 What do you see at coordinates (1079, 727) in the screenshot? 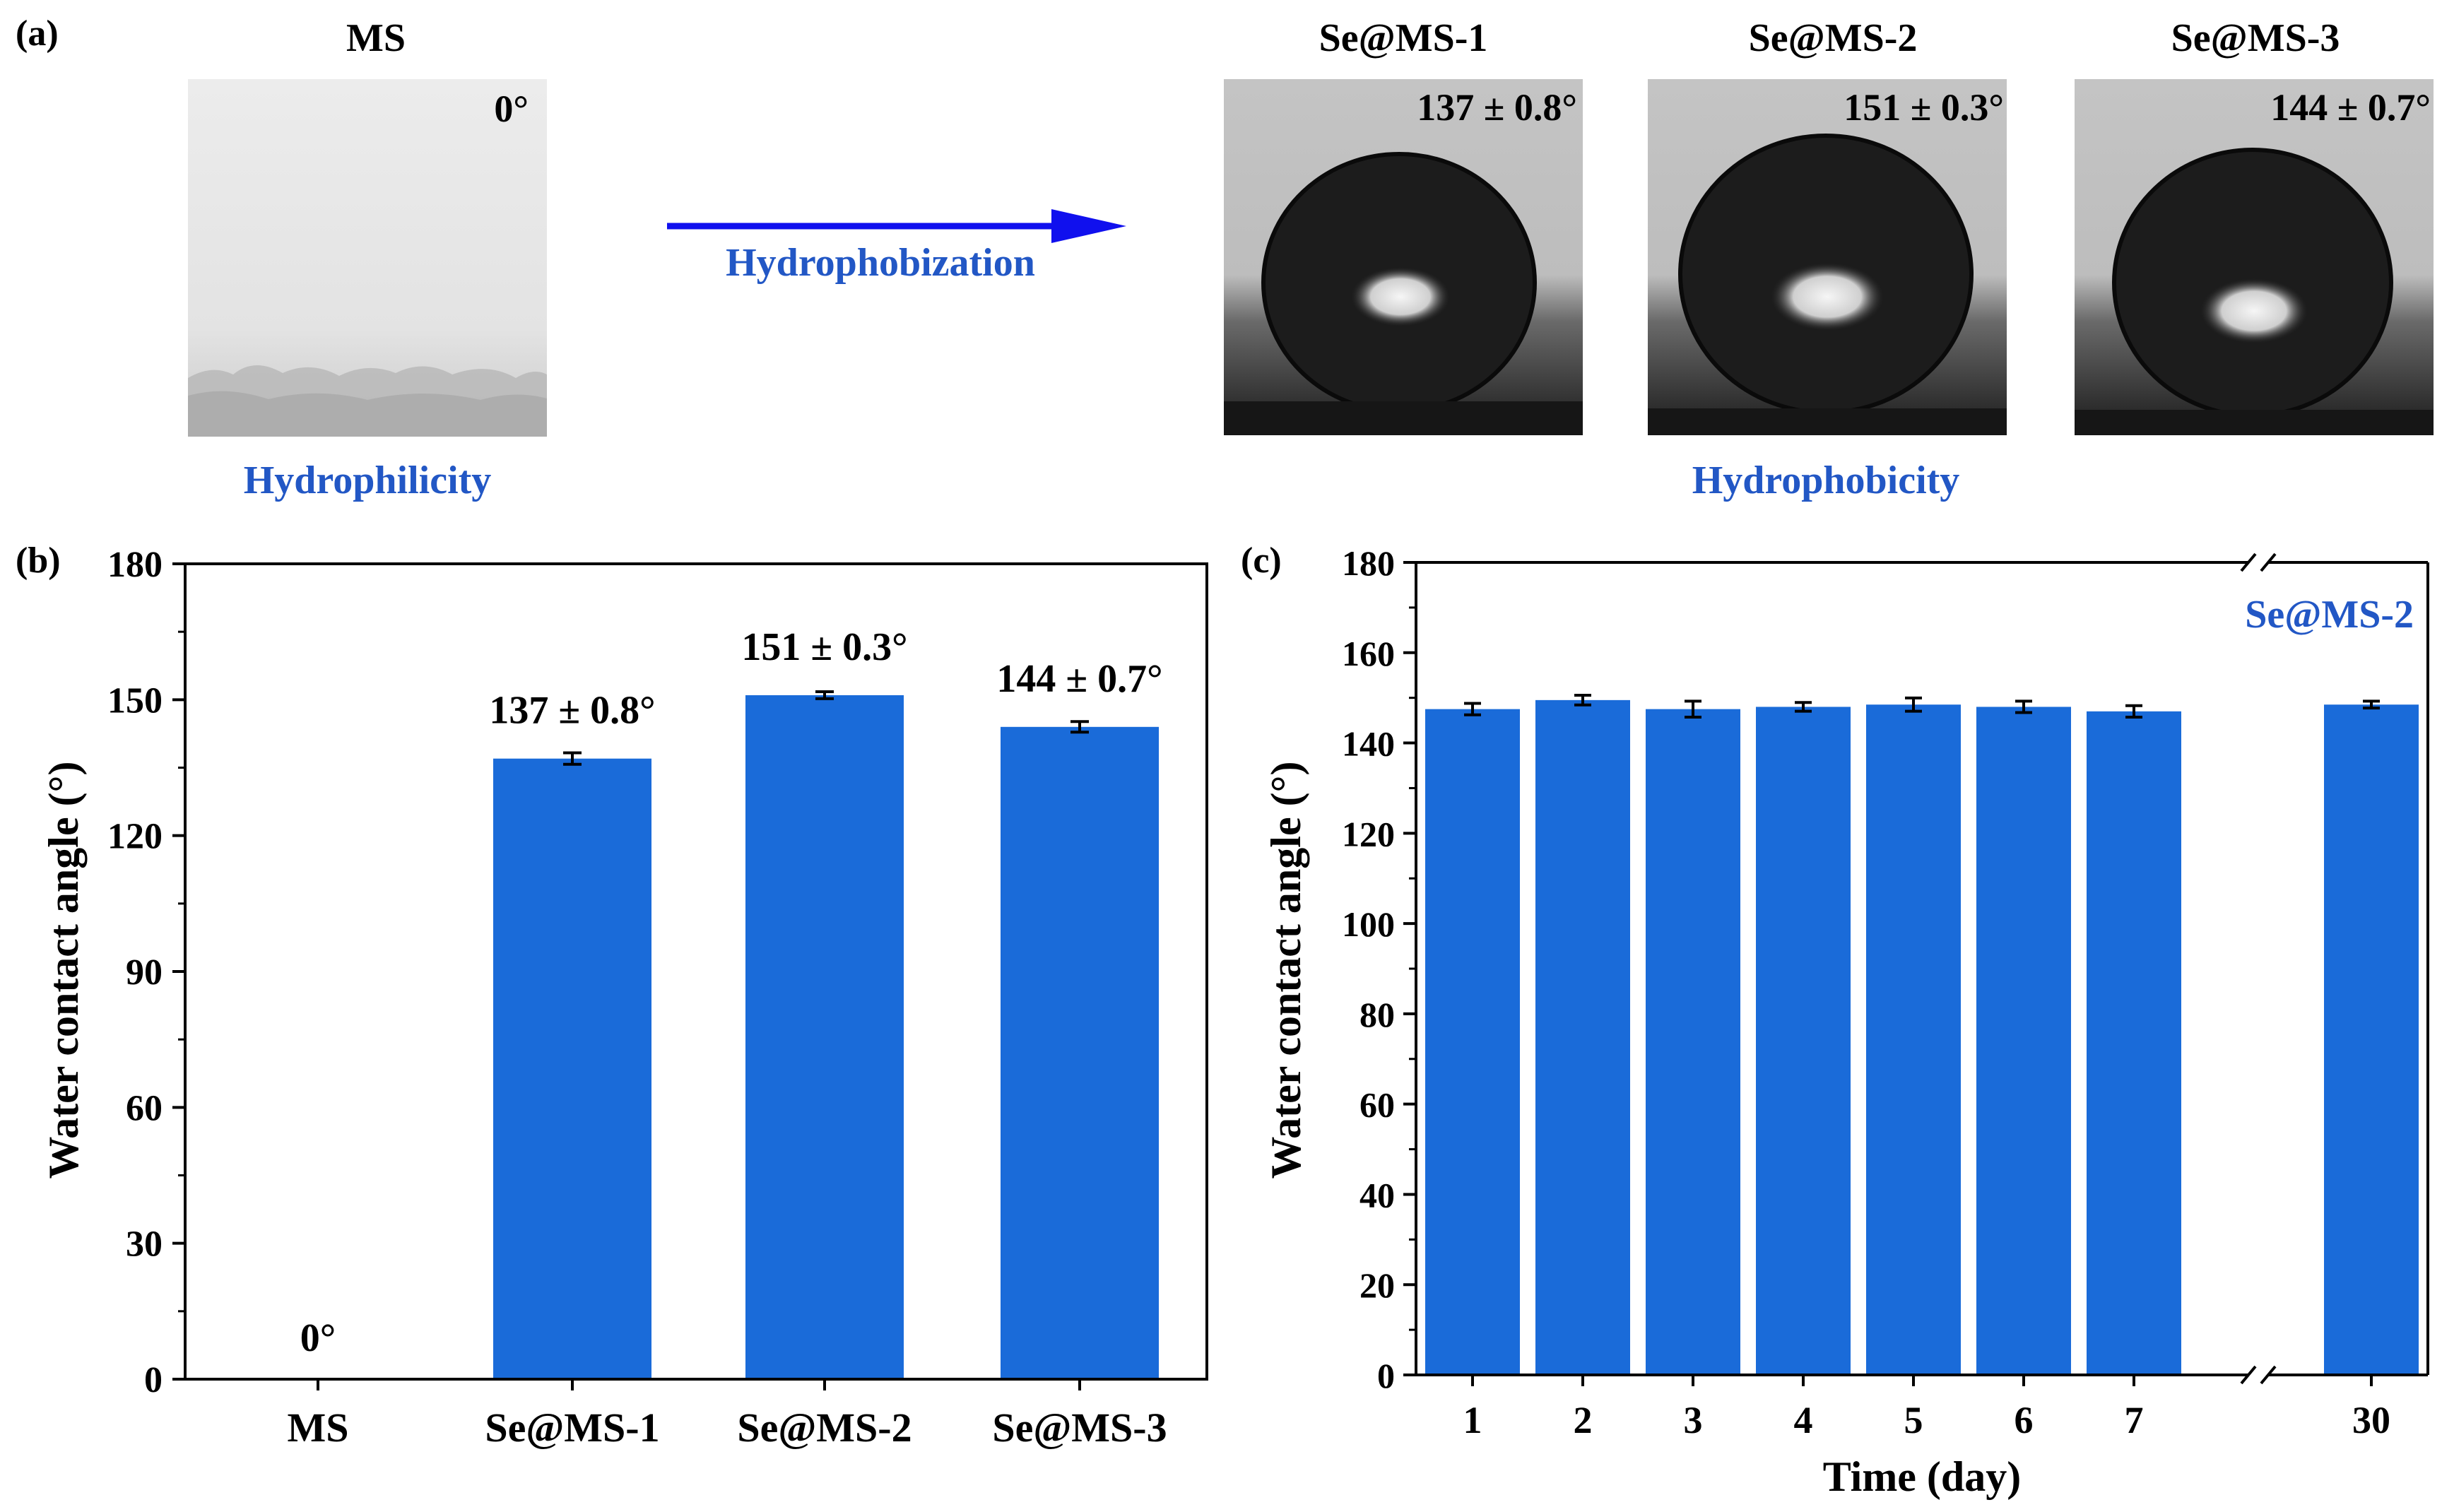
I see `error-bar-Se@MS-3` at bounding box center [1079, 727].